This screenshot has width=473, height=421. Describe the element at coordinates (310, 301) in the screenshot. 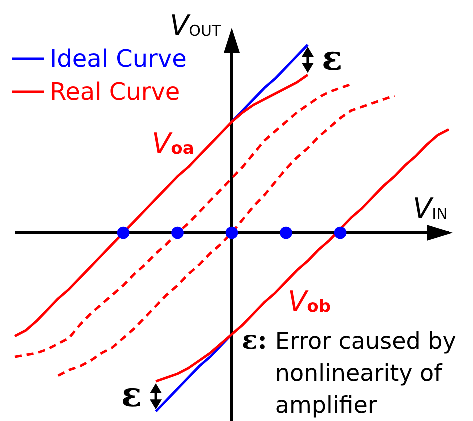

I see `annotation: Vob` at that location.